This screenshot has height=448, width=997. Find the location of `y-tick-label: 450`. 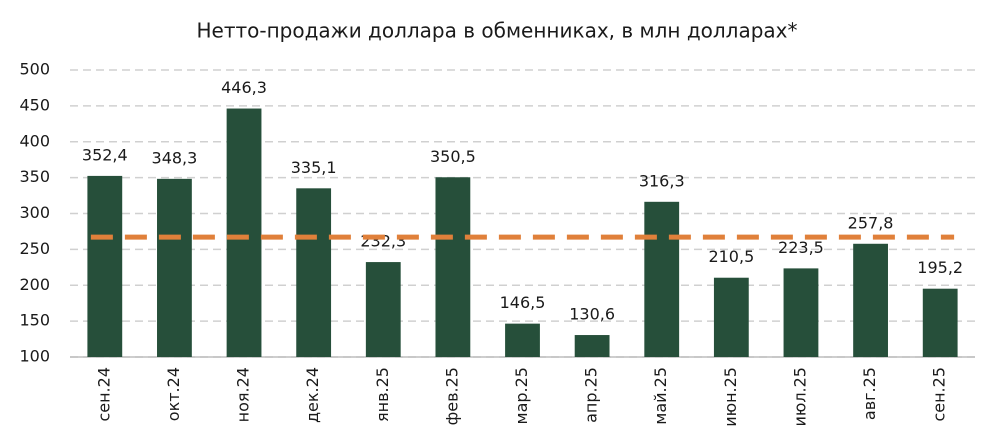

y-tick-label: 450 is located at coordinates (34, 104).